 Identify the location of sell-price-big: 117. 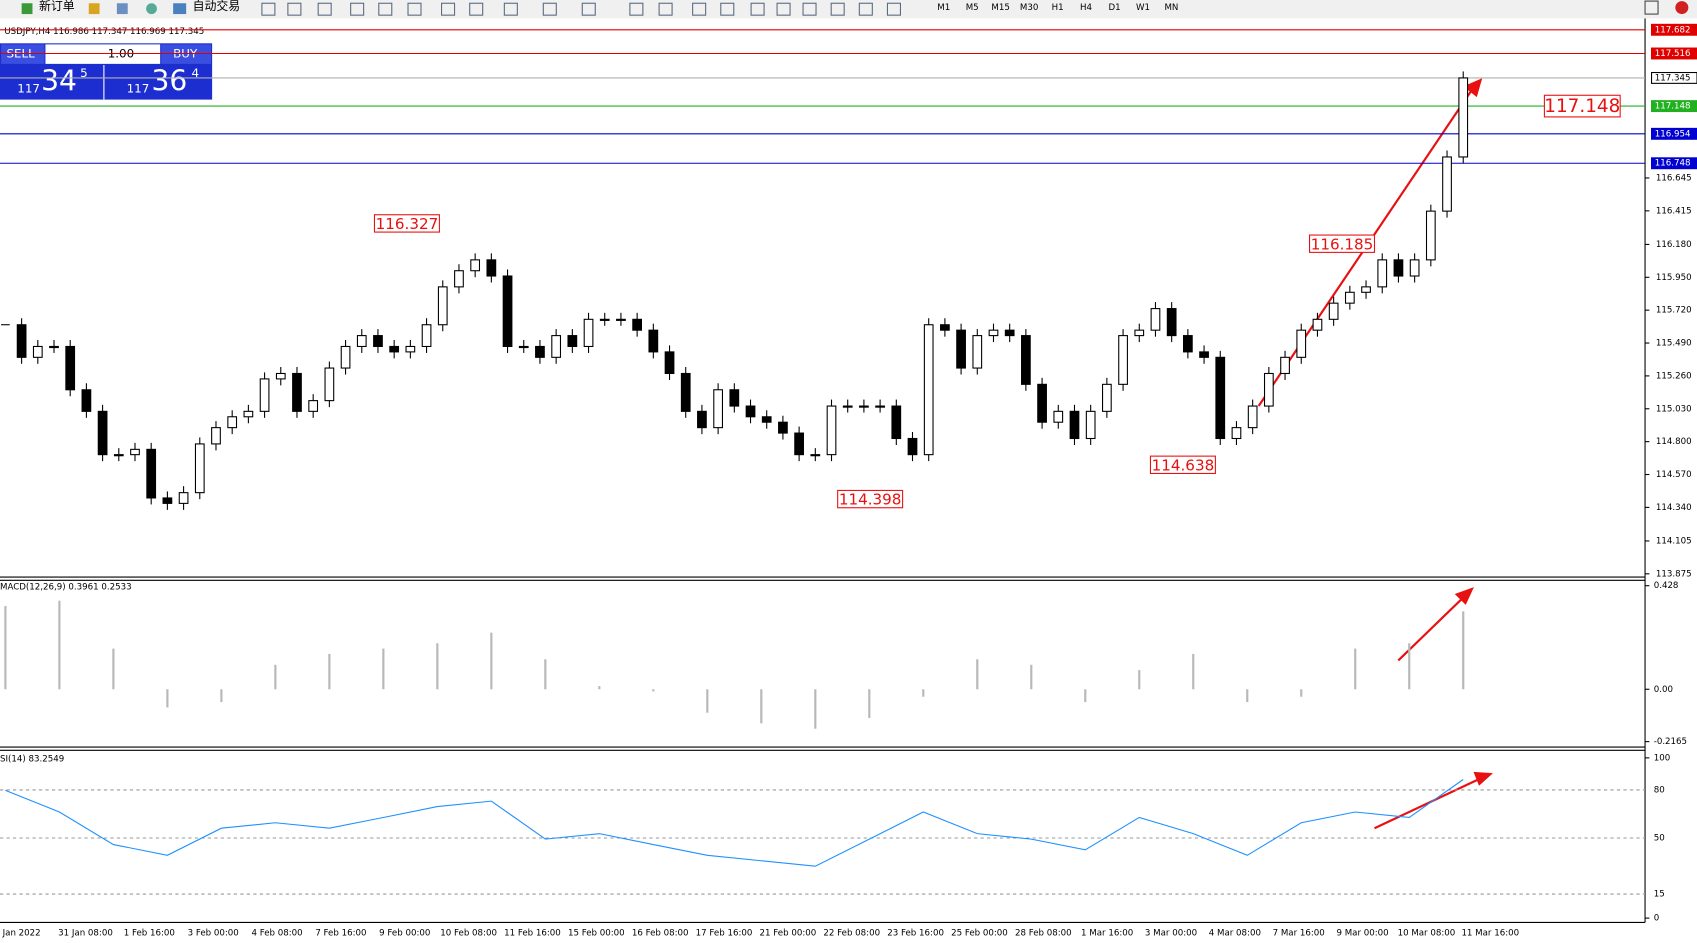
(28, 88).